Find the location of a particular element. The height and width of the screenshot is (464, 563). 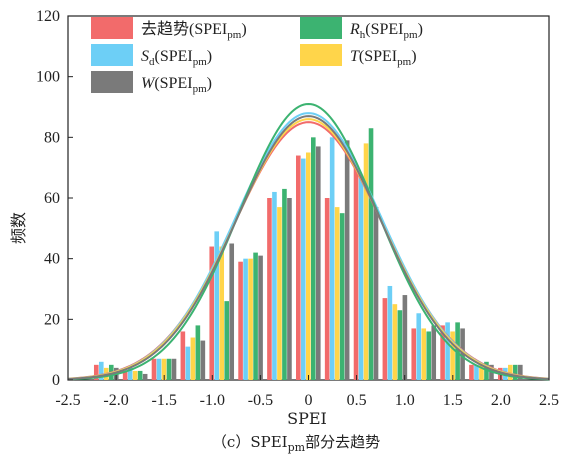

x-tick-label: -1.0 is located at coordinates (212, 400).